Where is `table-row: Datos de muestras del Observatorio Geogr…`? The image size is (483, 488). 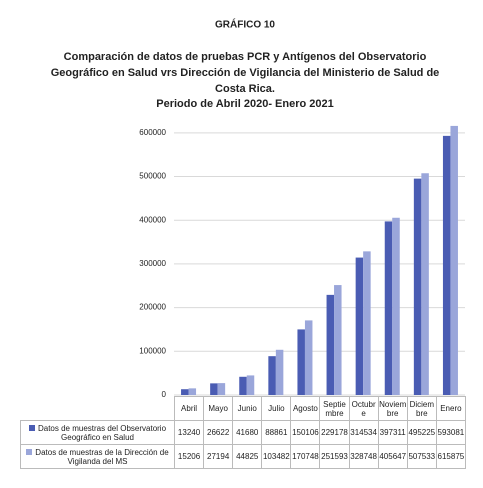
table-row: Datos de muestras del Observatorio Geogr… is located at coordinates (243, 432).